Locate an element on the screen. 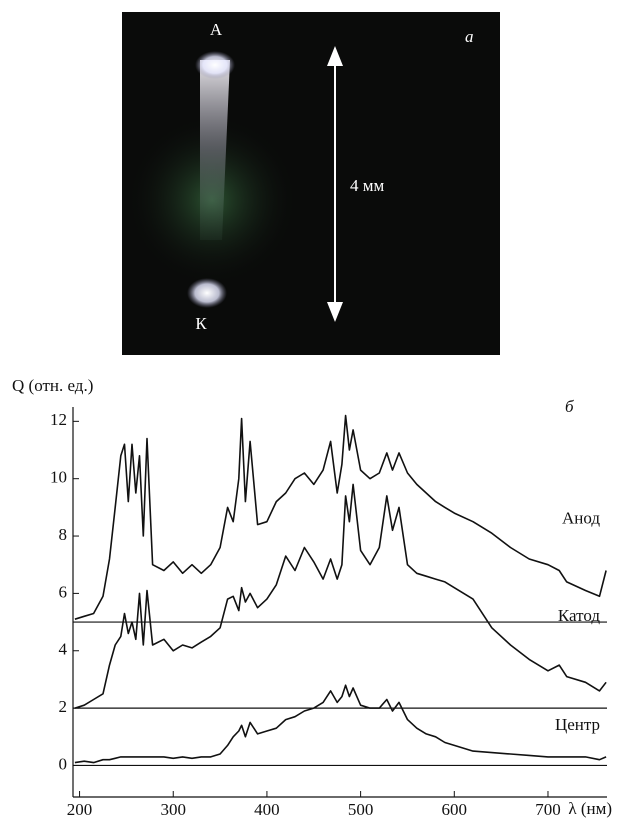 The width and height of the screenshot is (620, 821). x-tick-label: 500 is located at coordinates (361, 809).